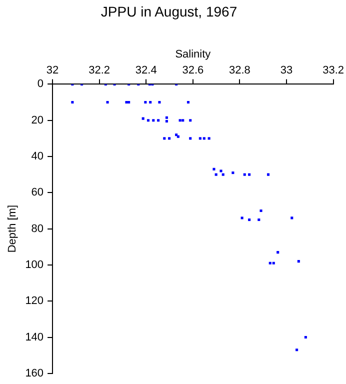  What do you see at coordinates (37, 120) in the screenshot?
I see `y-tick-label: 20` at bounding box center [37, 120].